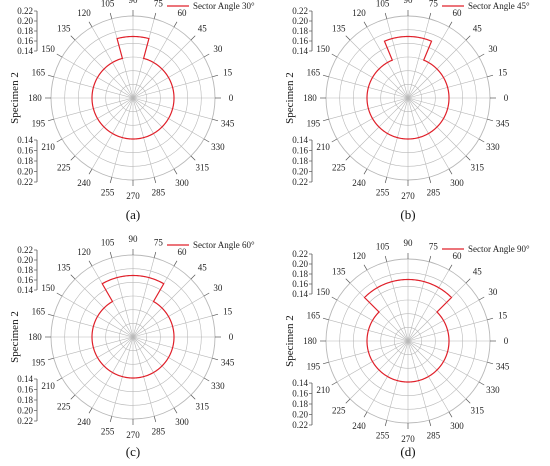 This screenshot has width=550, height=466. I want to click on panel-label: (a), so click(133, 214).